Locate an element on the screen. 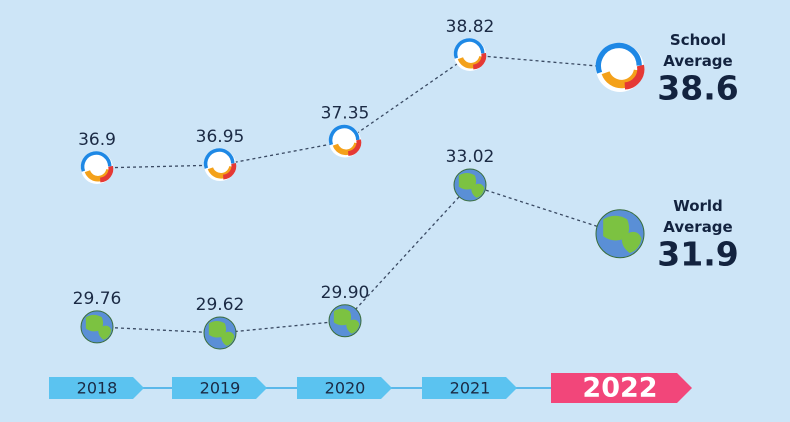  x-tick-label: 2018 is located at coordinates (97, 388).